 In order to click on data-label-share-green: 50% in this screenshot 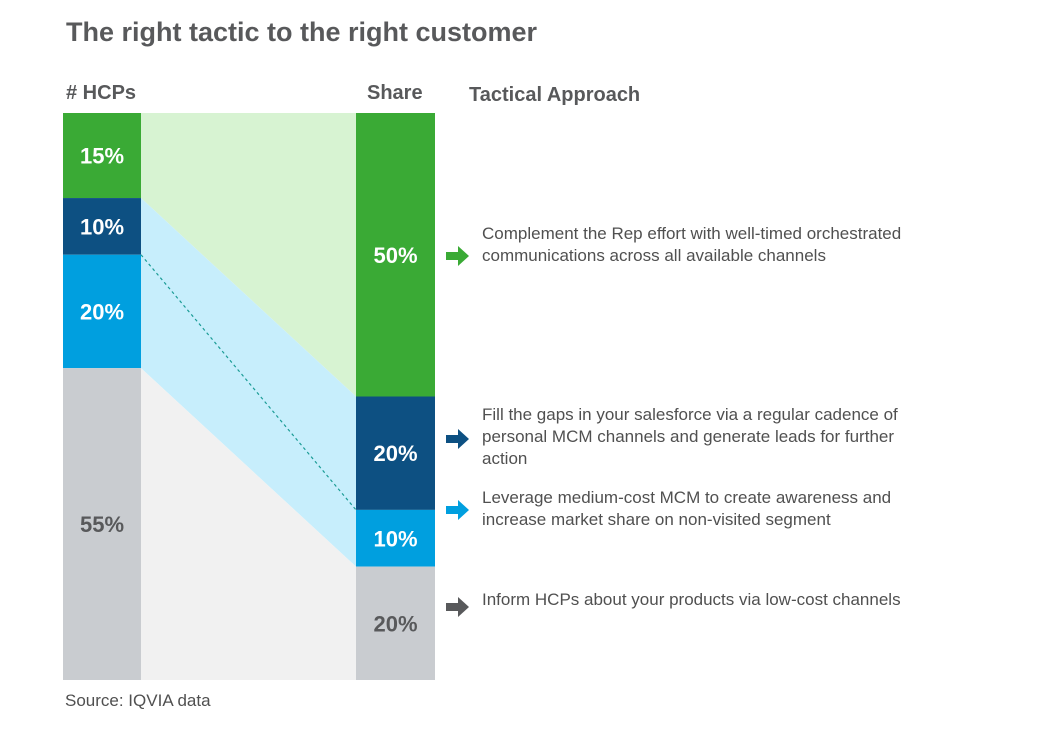, I will do `click(395, 255)`.